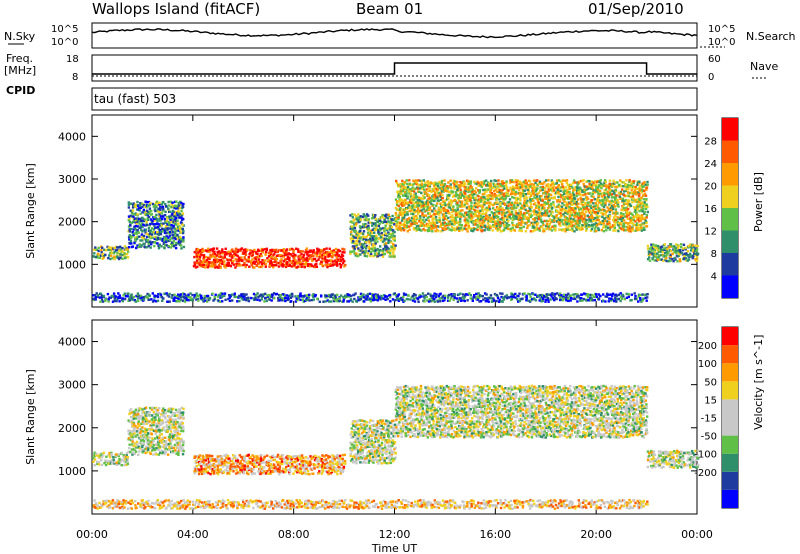 Image resolution: width=800 pixels, height=554 pixels. Describe the element at coordinates (30, 211) in the screenshot. I see `power-ylabel: Slant Range [km]` at that location.